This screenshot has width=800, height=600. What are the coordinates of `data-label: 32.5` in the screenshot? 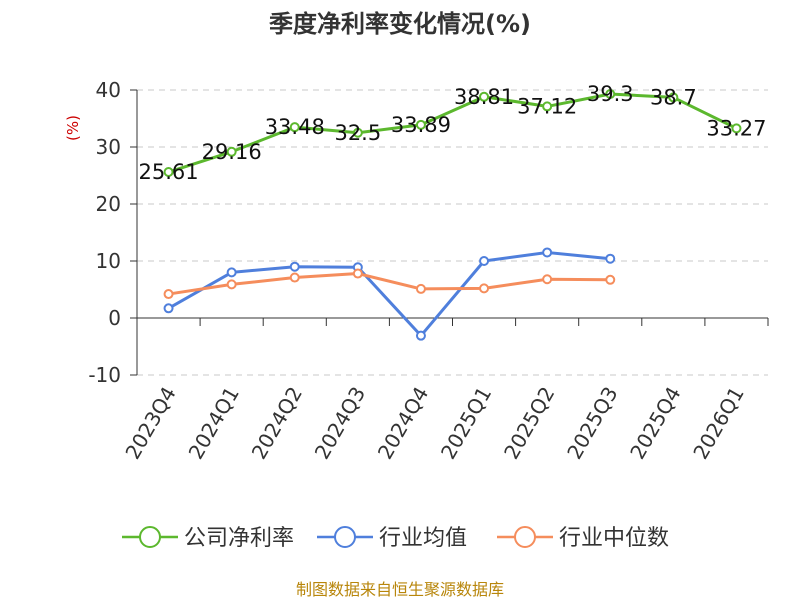 It's located at (357, 133).